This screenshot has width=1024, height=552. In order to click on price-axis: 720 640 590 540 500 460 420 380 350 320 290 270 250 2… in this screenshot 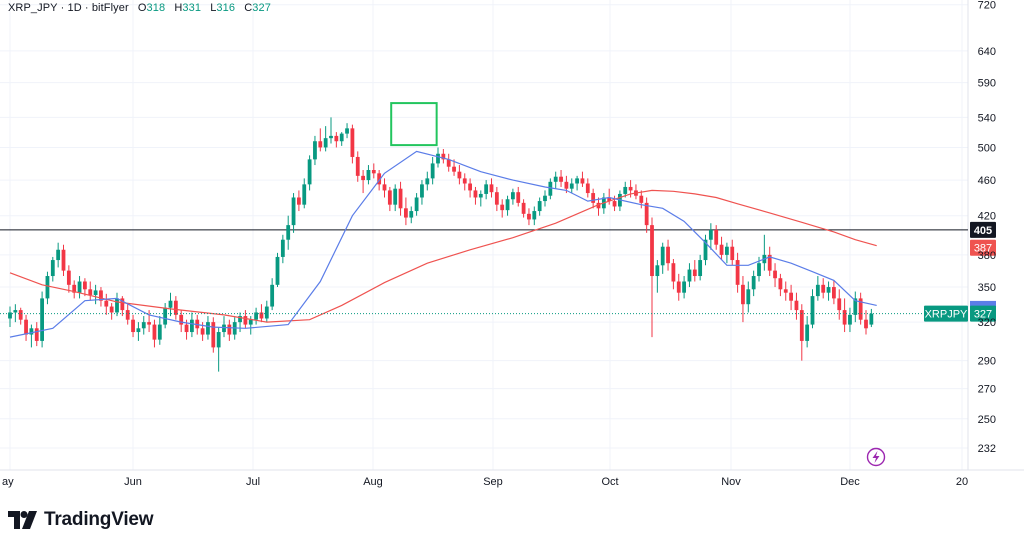, I will do `click(987, 227)`.